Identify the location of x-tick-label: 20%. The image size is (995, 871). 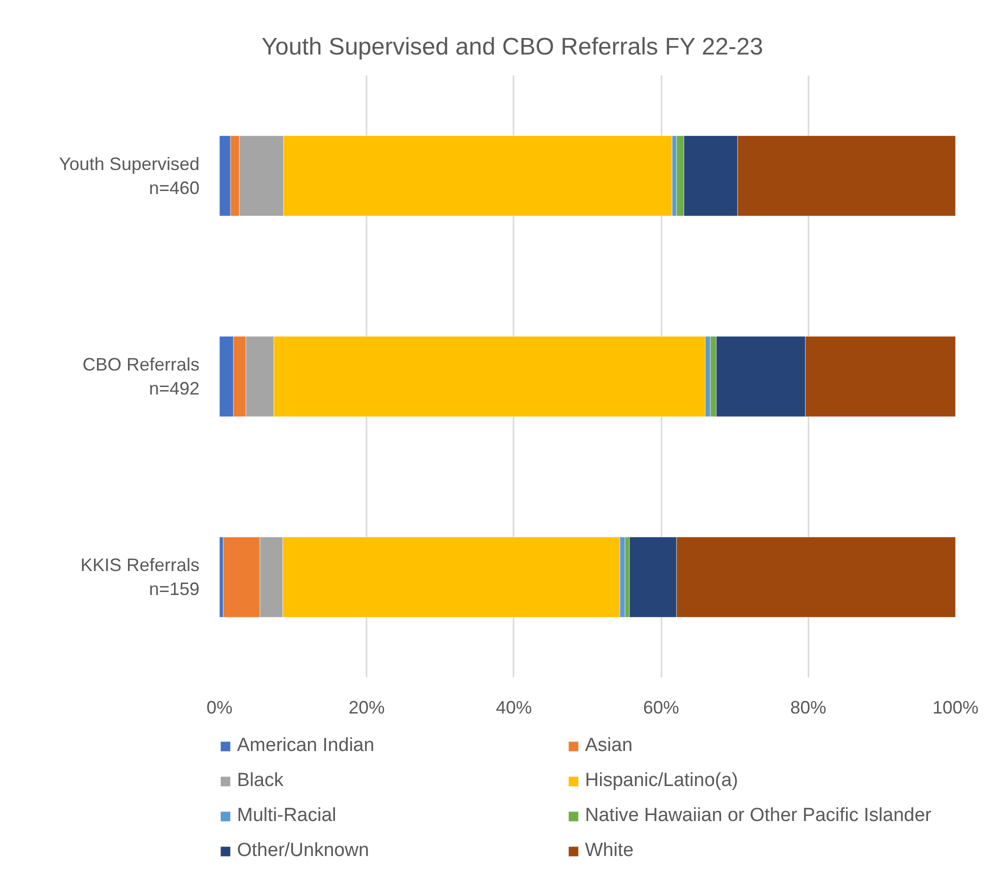
(366, 708).